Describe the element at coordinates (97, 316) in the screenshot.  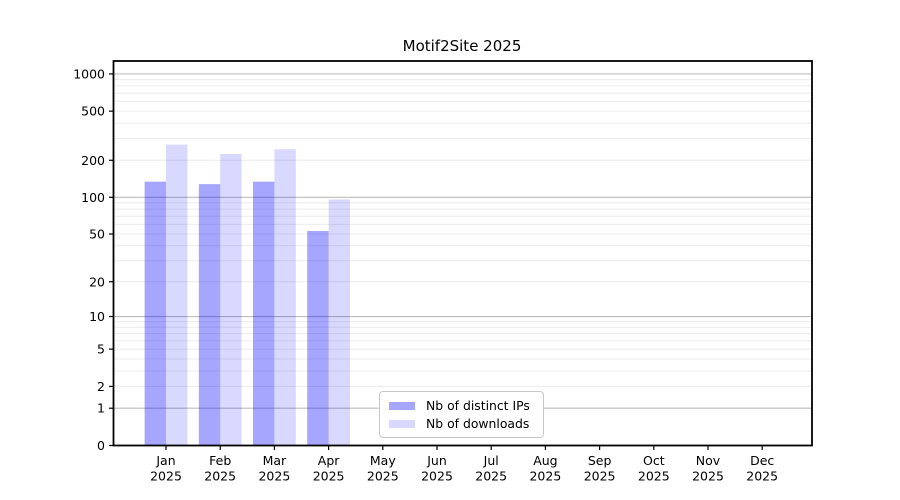
I see `y-tick-label: 10` at that location.